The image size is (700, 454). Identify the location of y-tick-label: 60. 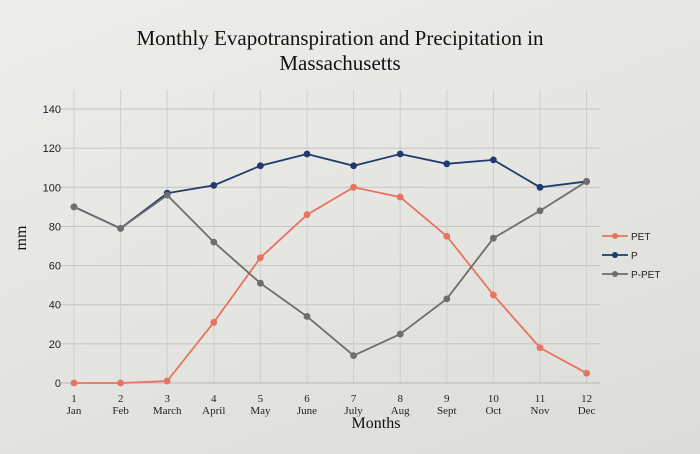
(55, 267).